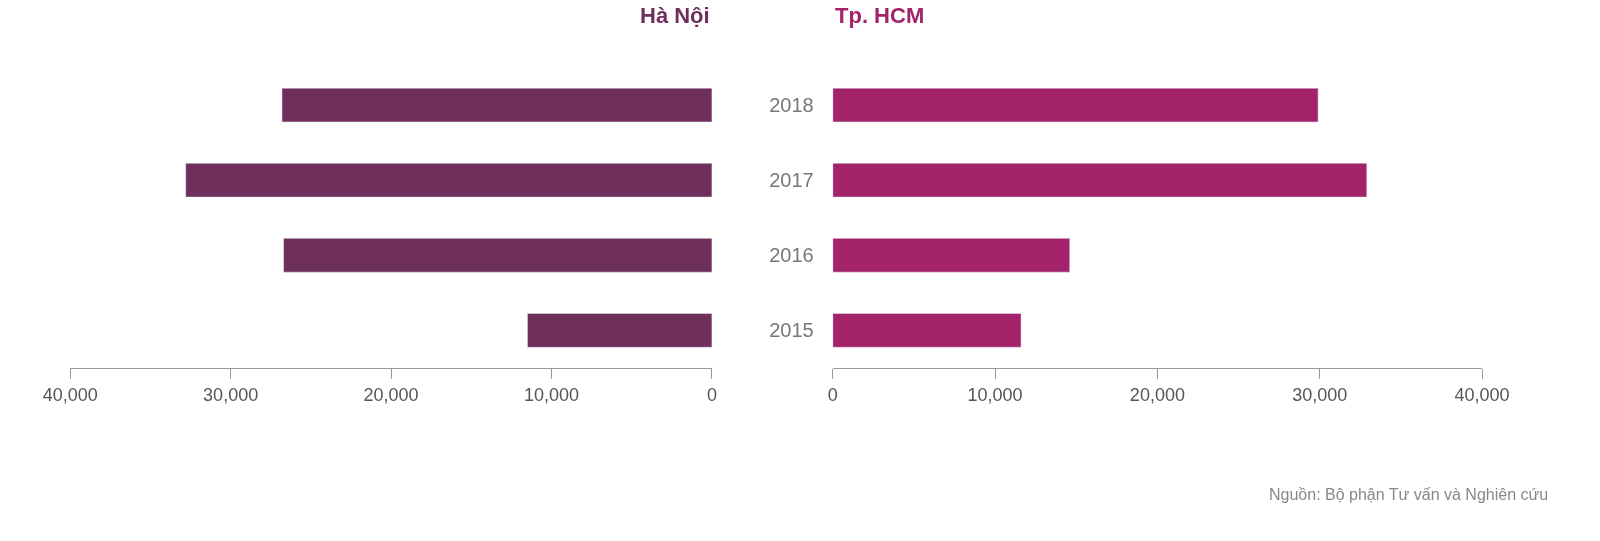 This screenshot has width=1600, height=541. What do you see at coordinates (1409, 494) in the screenshot?
I see `text: Nguồn: Bộ phận Tư vấn và Nghiên cứu` at bounding box center [1409, 494].